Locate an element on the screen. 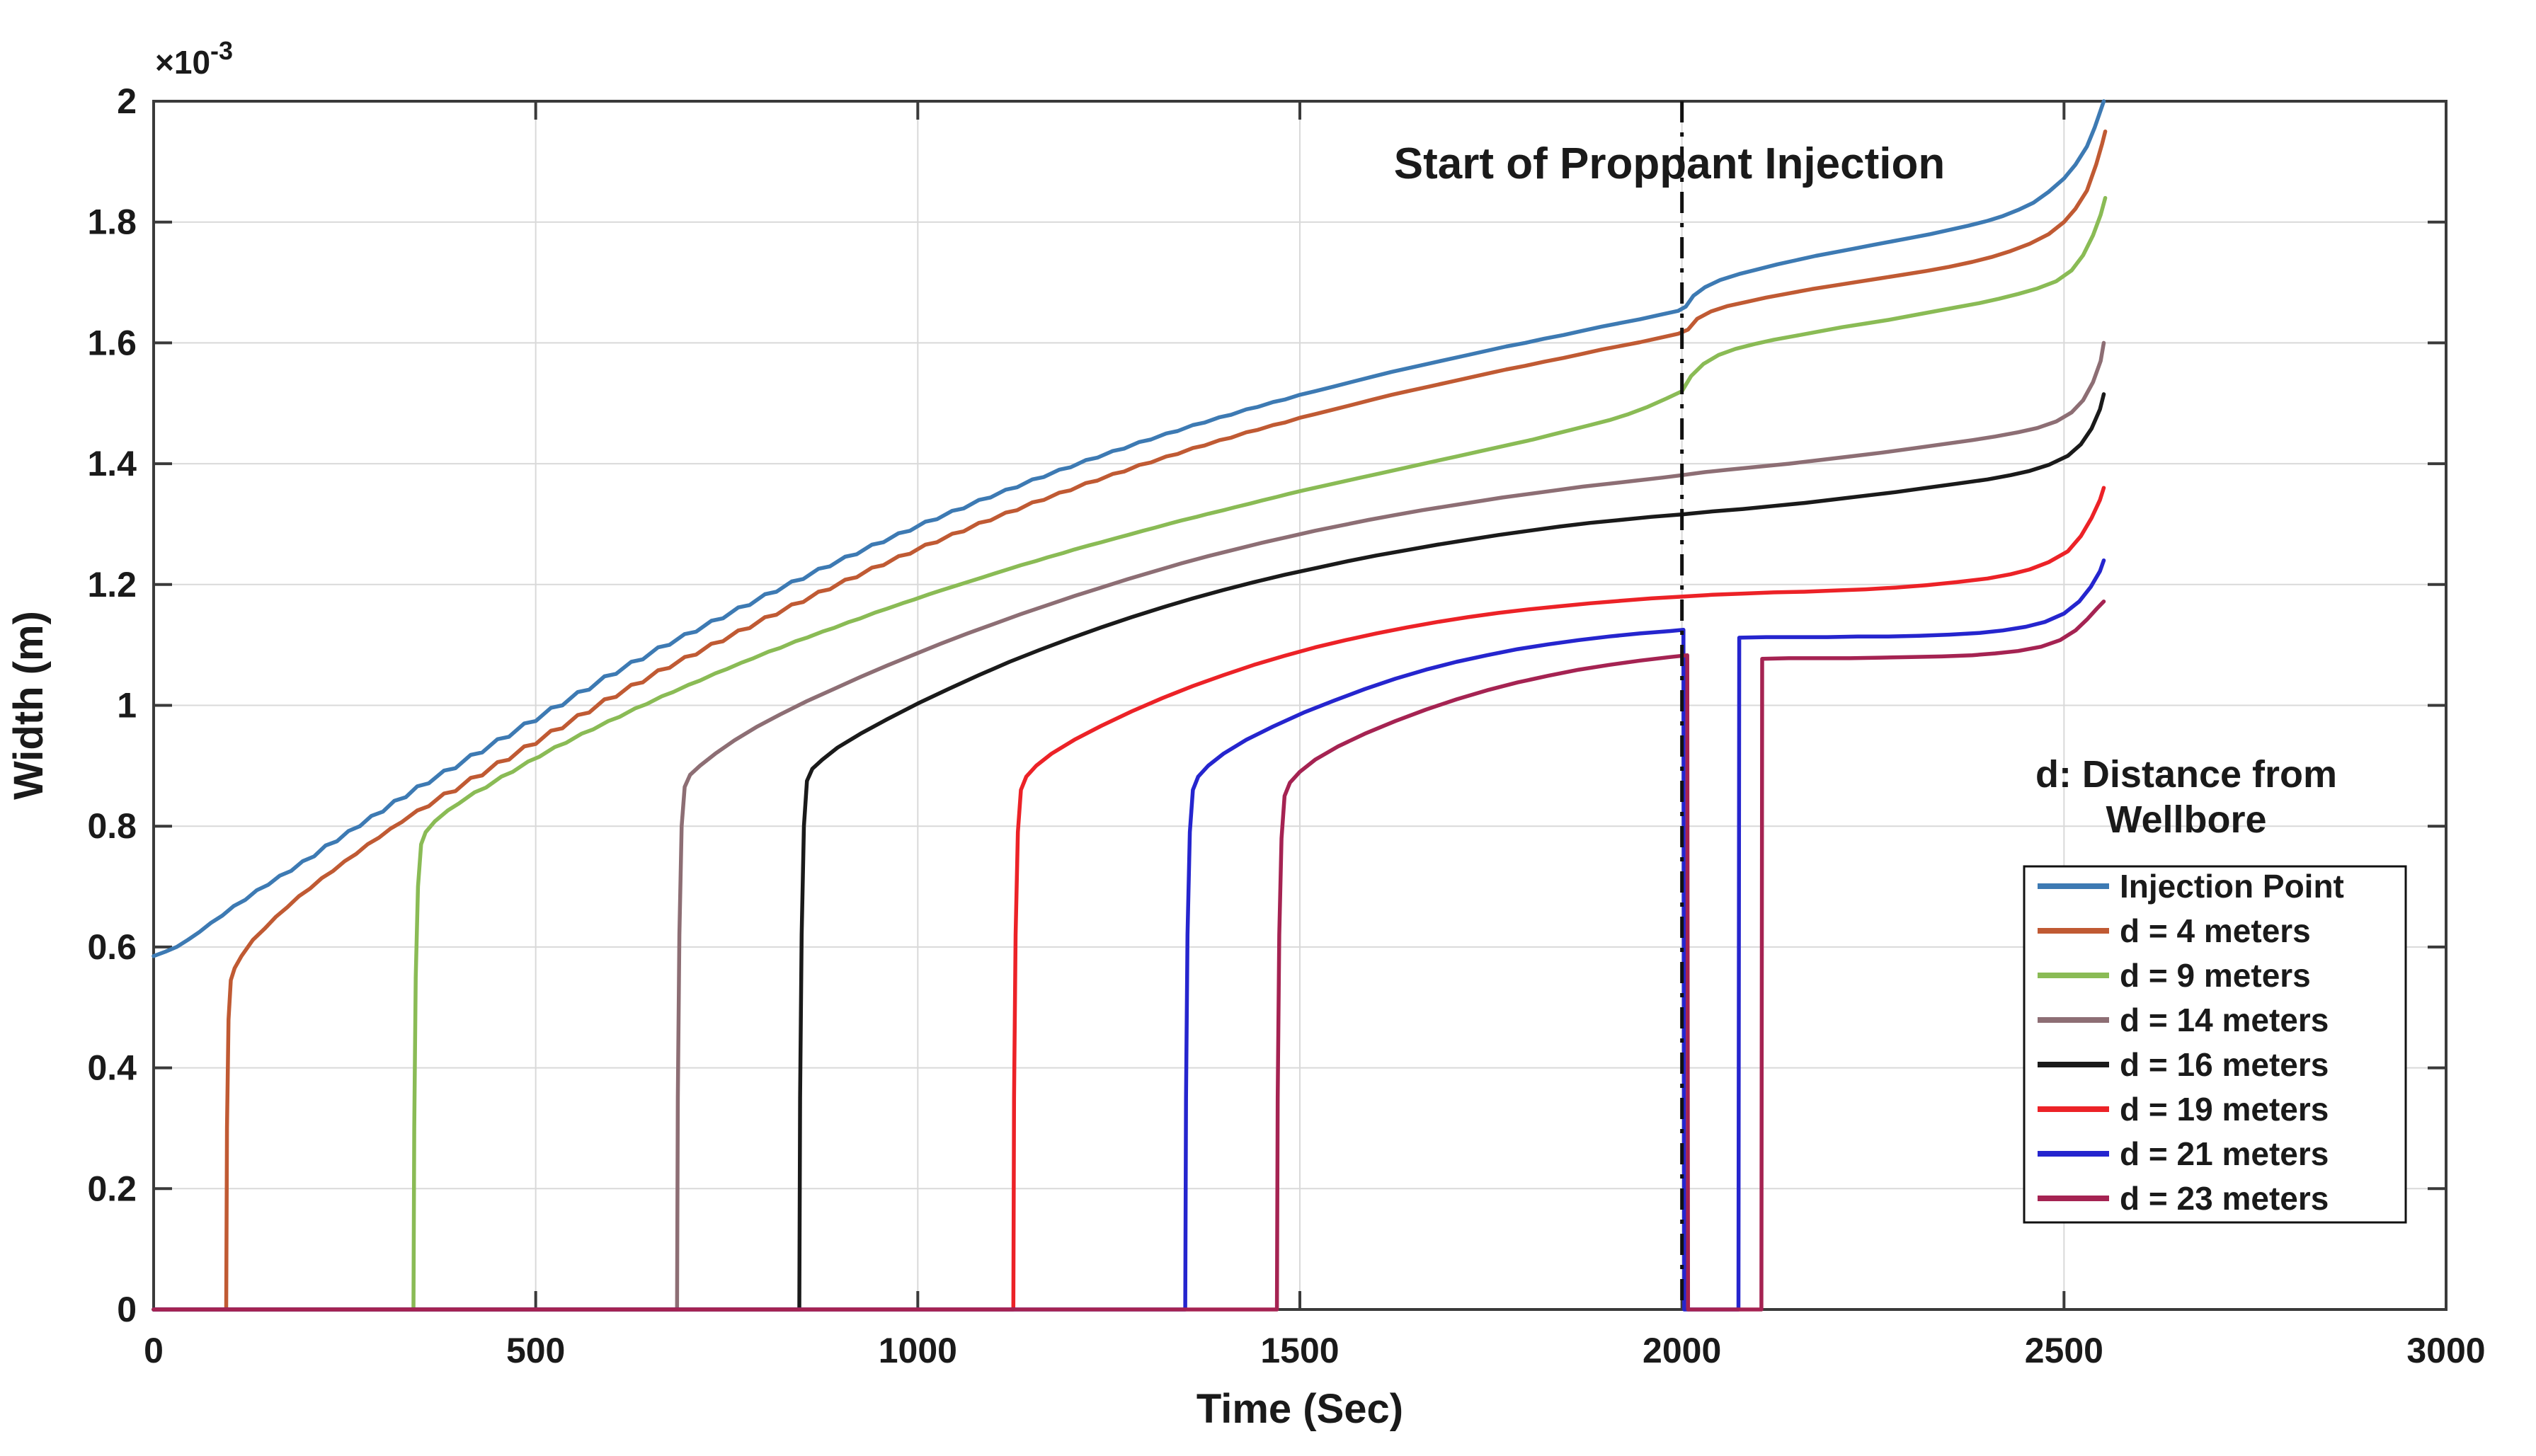 The height and width of the screenshot is (1456, 2536). y-tick-label: 0.2 is located at coordinates (112, 1189).